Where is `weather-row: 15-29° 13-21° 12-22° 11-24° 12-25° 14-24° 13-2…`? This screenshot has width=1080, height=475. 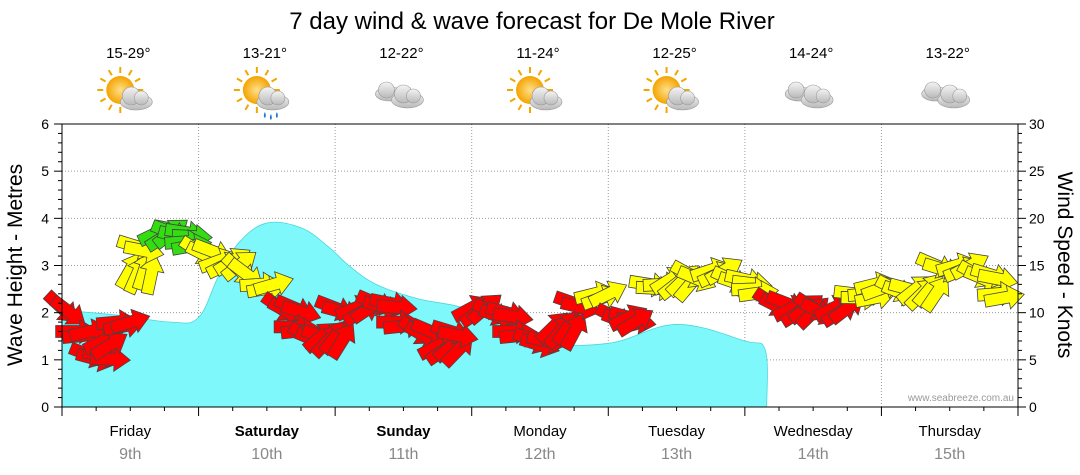
weather-row: 15-29° 13-21° 12-22° 11-24° 12-25° 14-24° 13-2… is located at coordinates (534, 82).